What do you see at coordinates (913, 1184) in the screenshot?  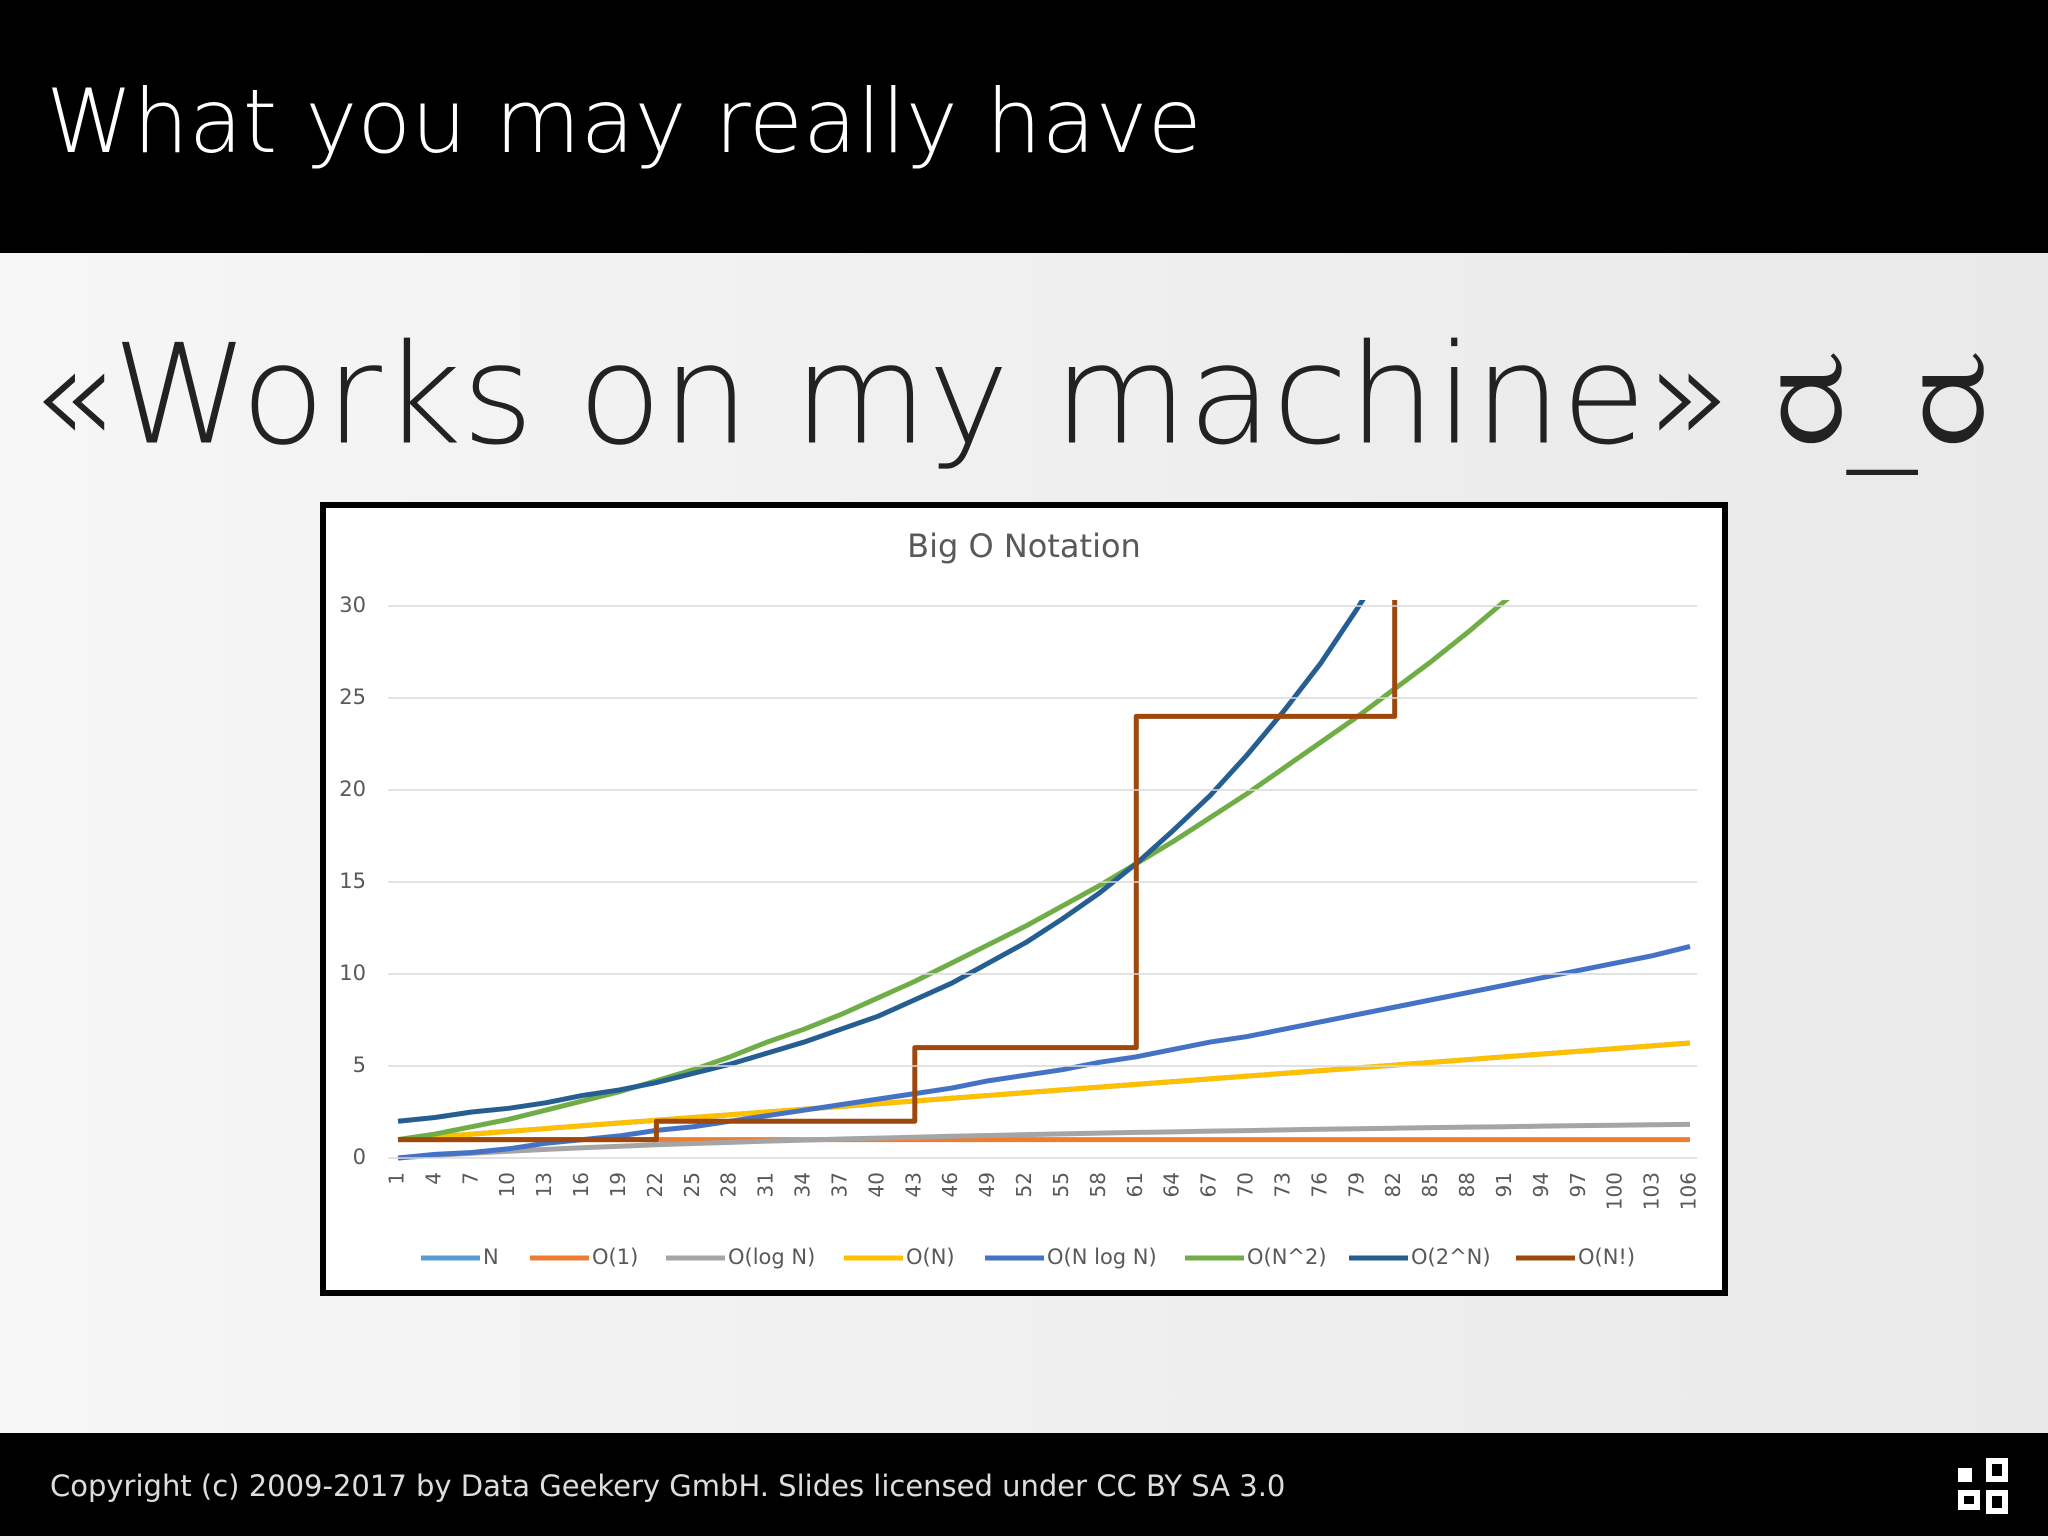 I see `x-tick-label: 43` at bounding box center [913, 1184].